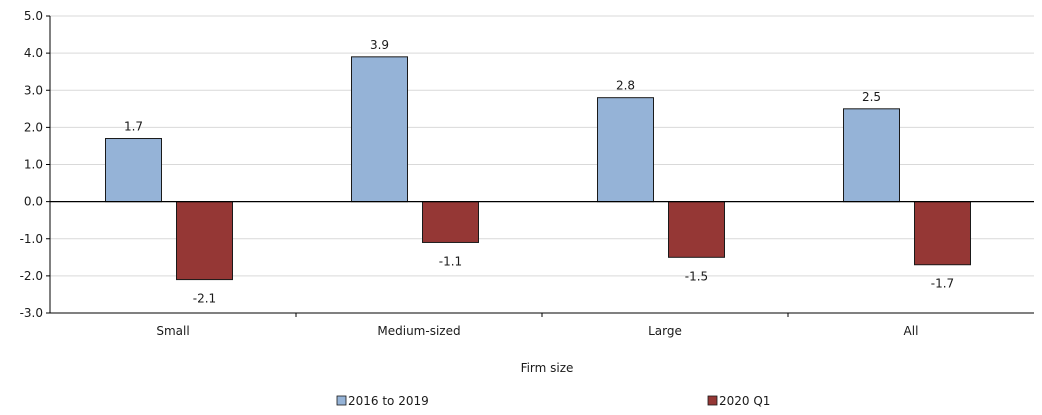 This screenshot has width=1042, height=415. Describe the element at coordinates (31, 239) in the screenshot. I see `y-tick-label: -1.0` at that location.